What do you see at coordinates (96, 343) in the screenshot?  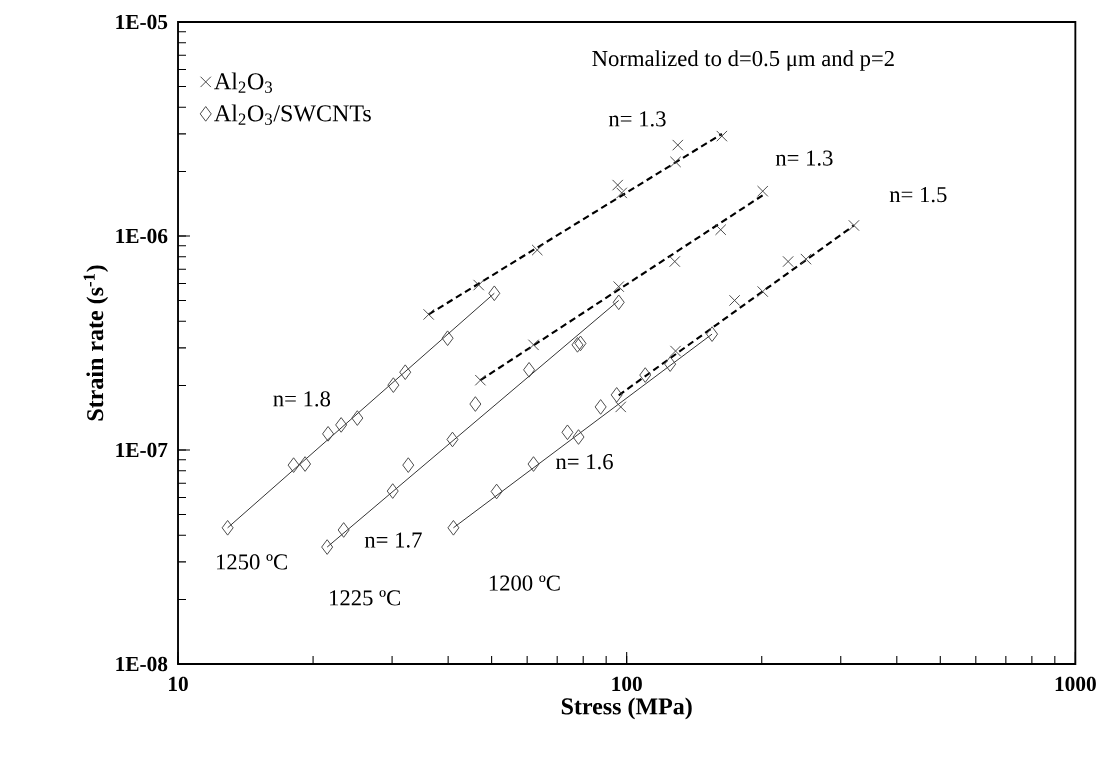 I see `y-axis-title: Strain rate (s$^{-1}$)` at bounding box center [96, 343].